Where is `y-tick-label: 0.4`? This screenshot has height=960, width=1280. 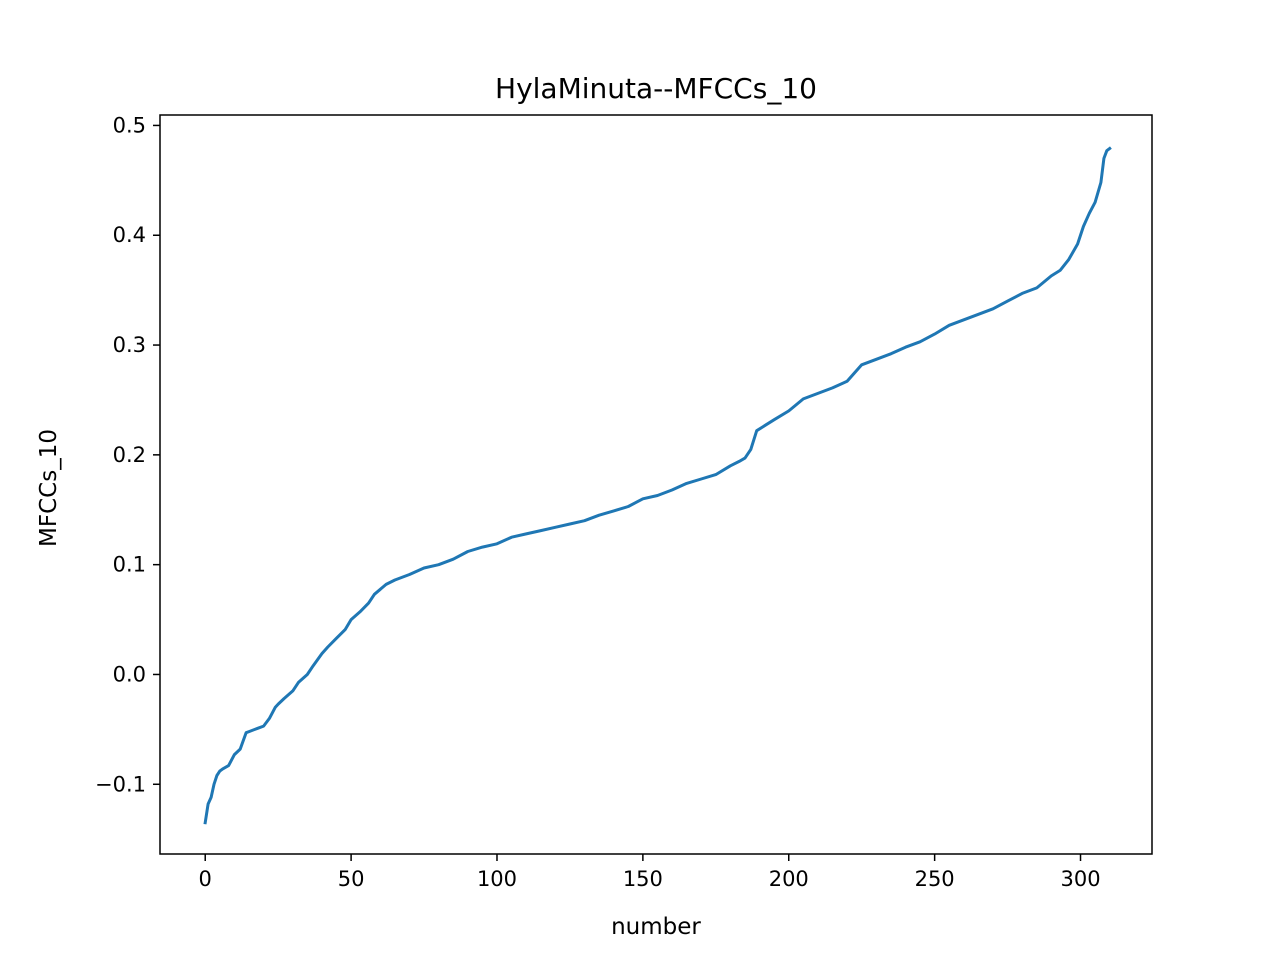 y-tick-label: 0.4 is located at coordinates (129, 235).